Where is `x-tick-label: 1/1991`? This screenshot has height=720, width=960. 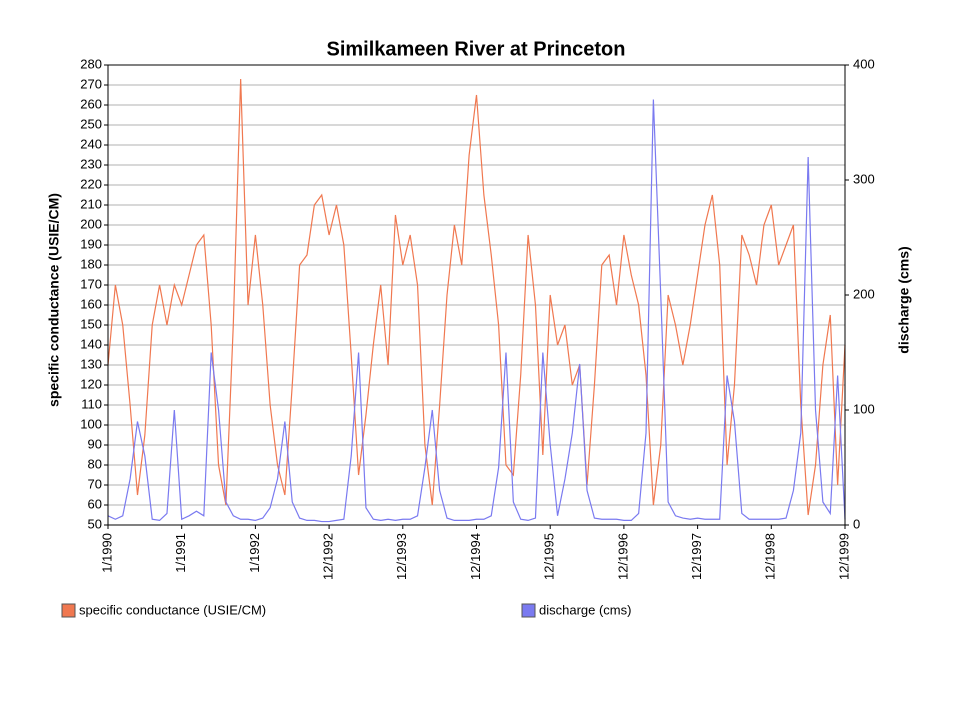
x-tick-label: 1/1991 is located at coordinates (180, 553).